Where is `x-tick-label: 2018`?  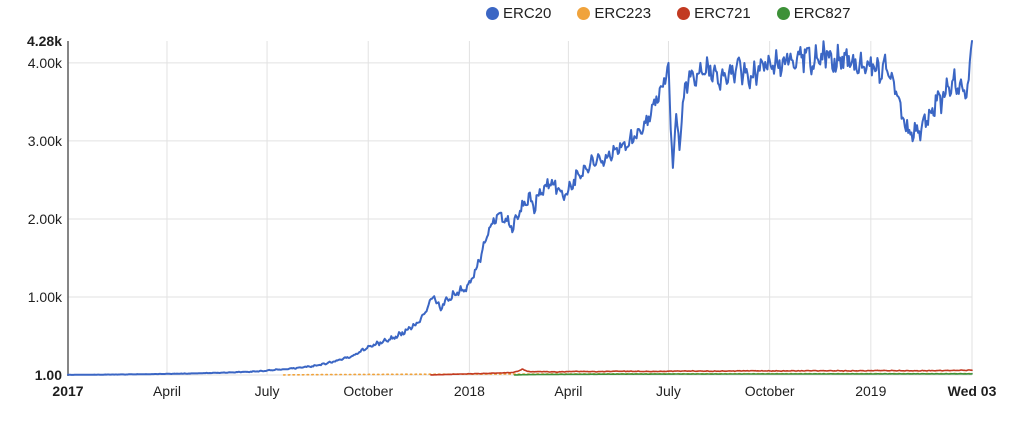 x-tick-label: 2018 is located at coordinates (469, 391).